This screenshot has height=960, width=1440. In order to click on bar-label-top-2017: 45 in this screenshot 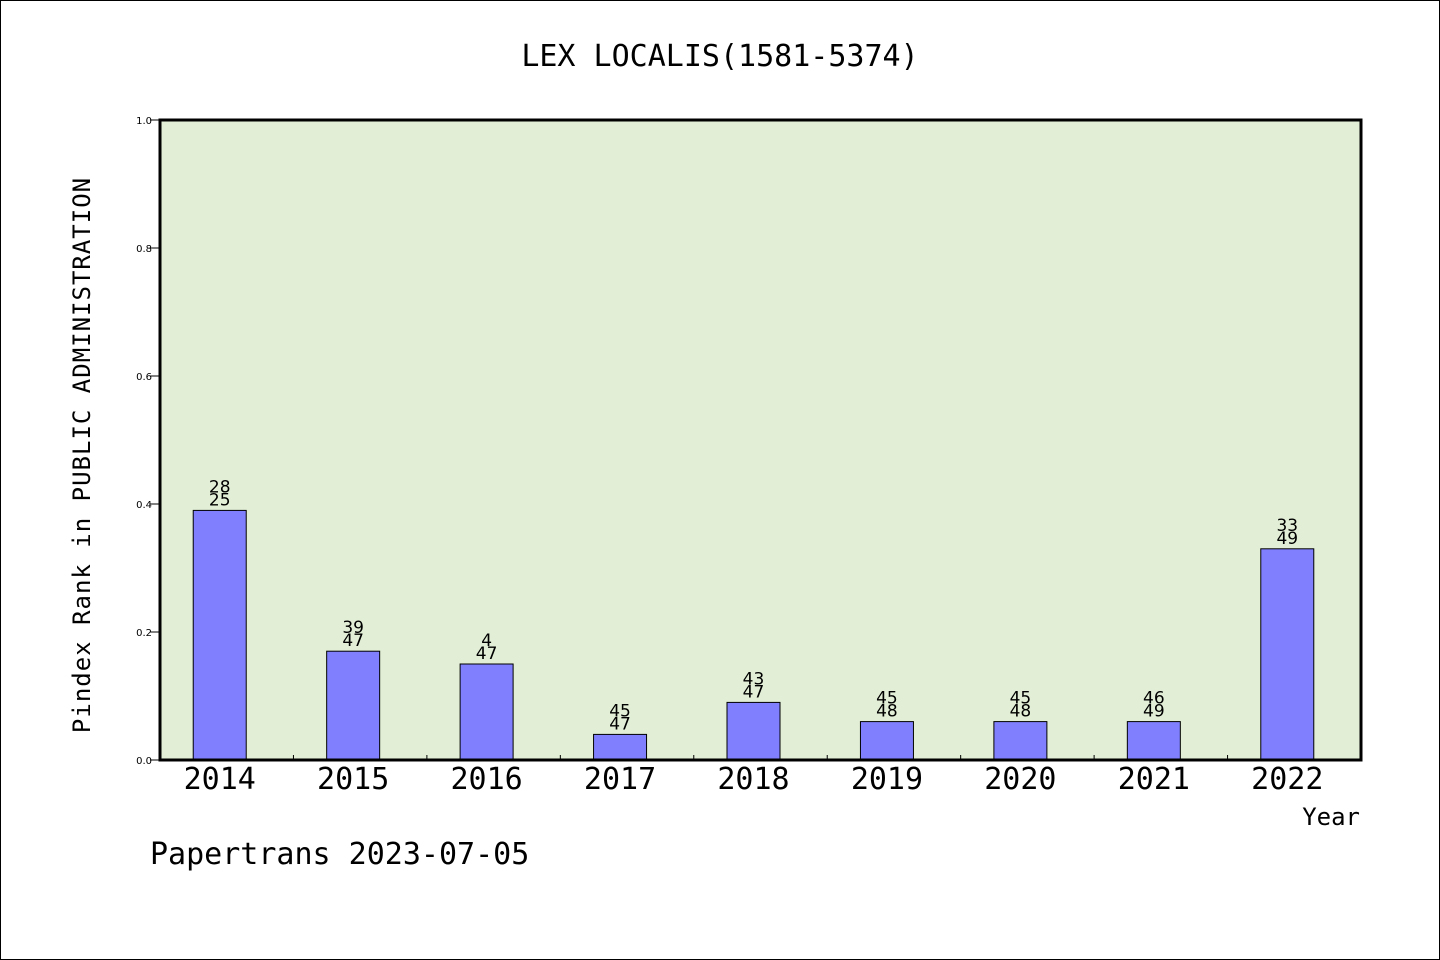, I will do `click(620, 711)`.